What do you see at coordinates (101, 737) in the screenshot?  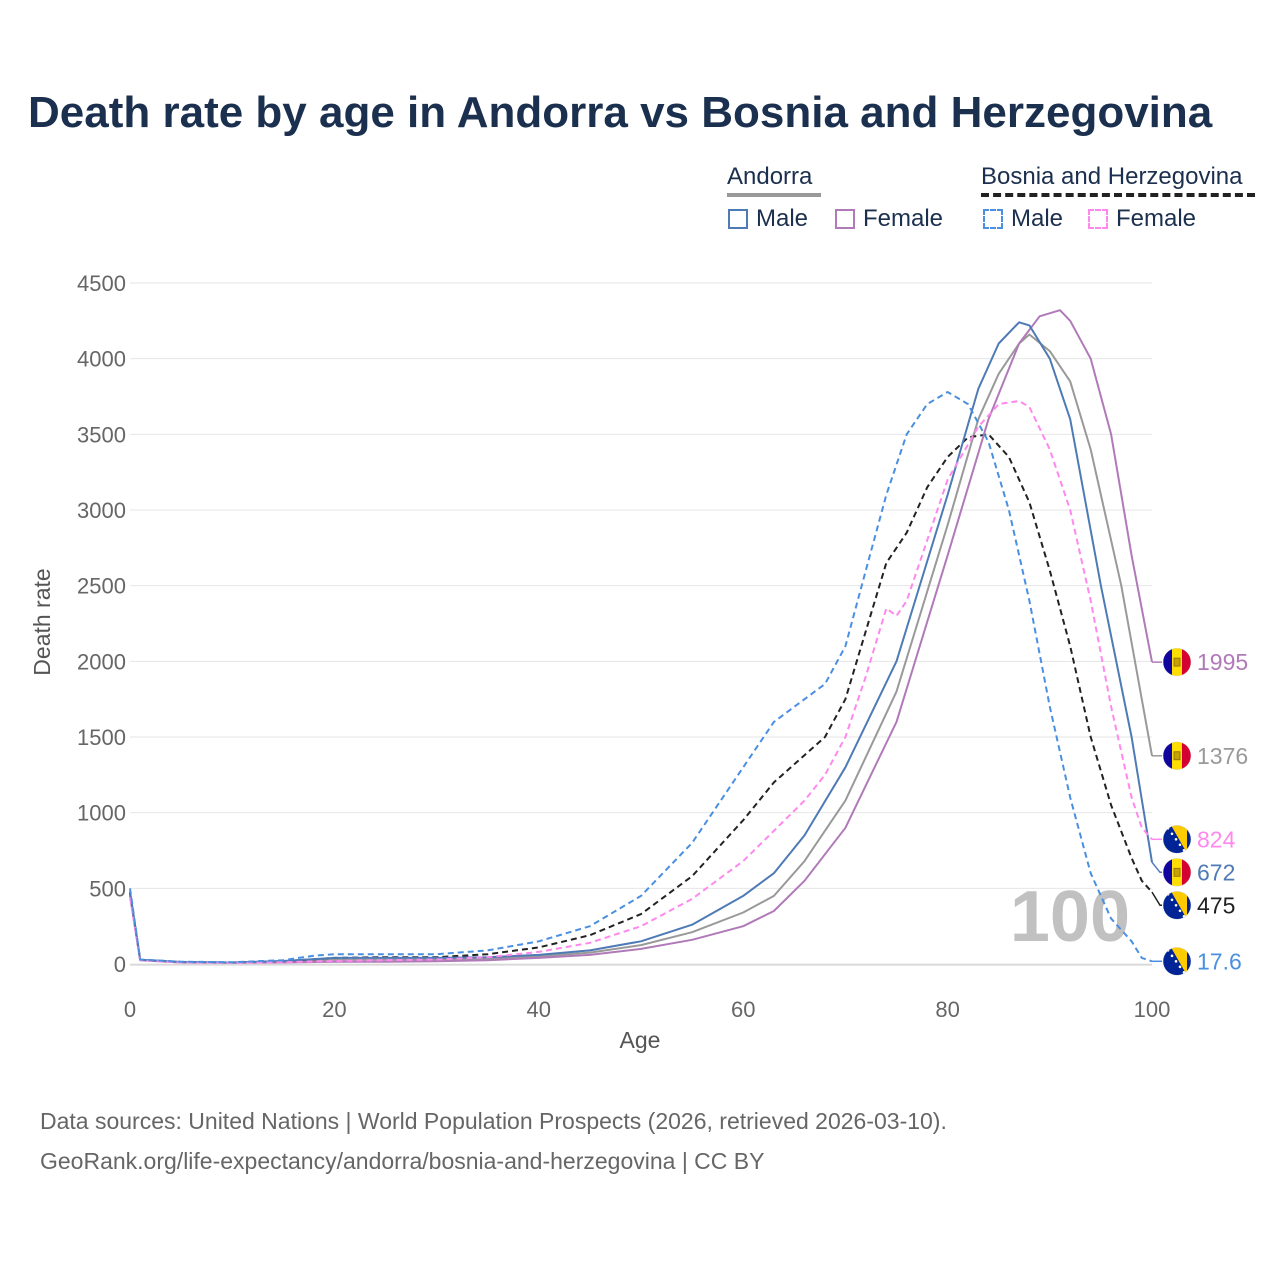 I see `y-tick-label: 1500` at bounding box center [101, 737].